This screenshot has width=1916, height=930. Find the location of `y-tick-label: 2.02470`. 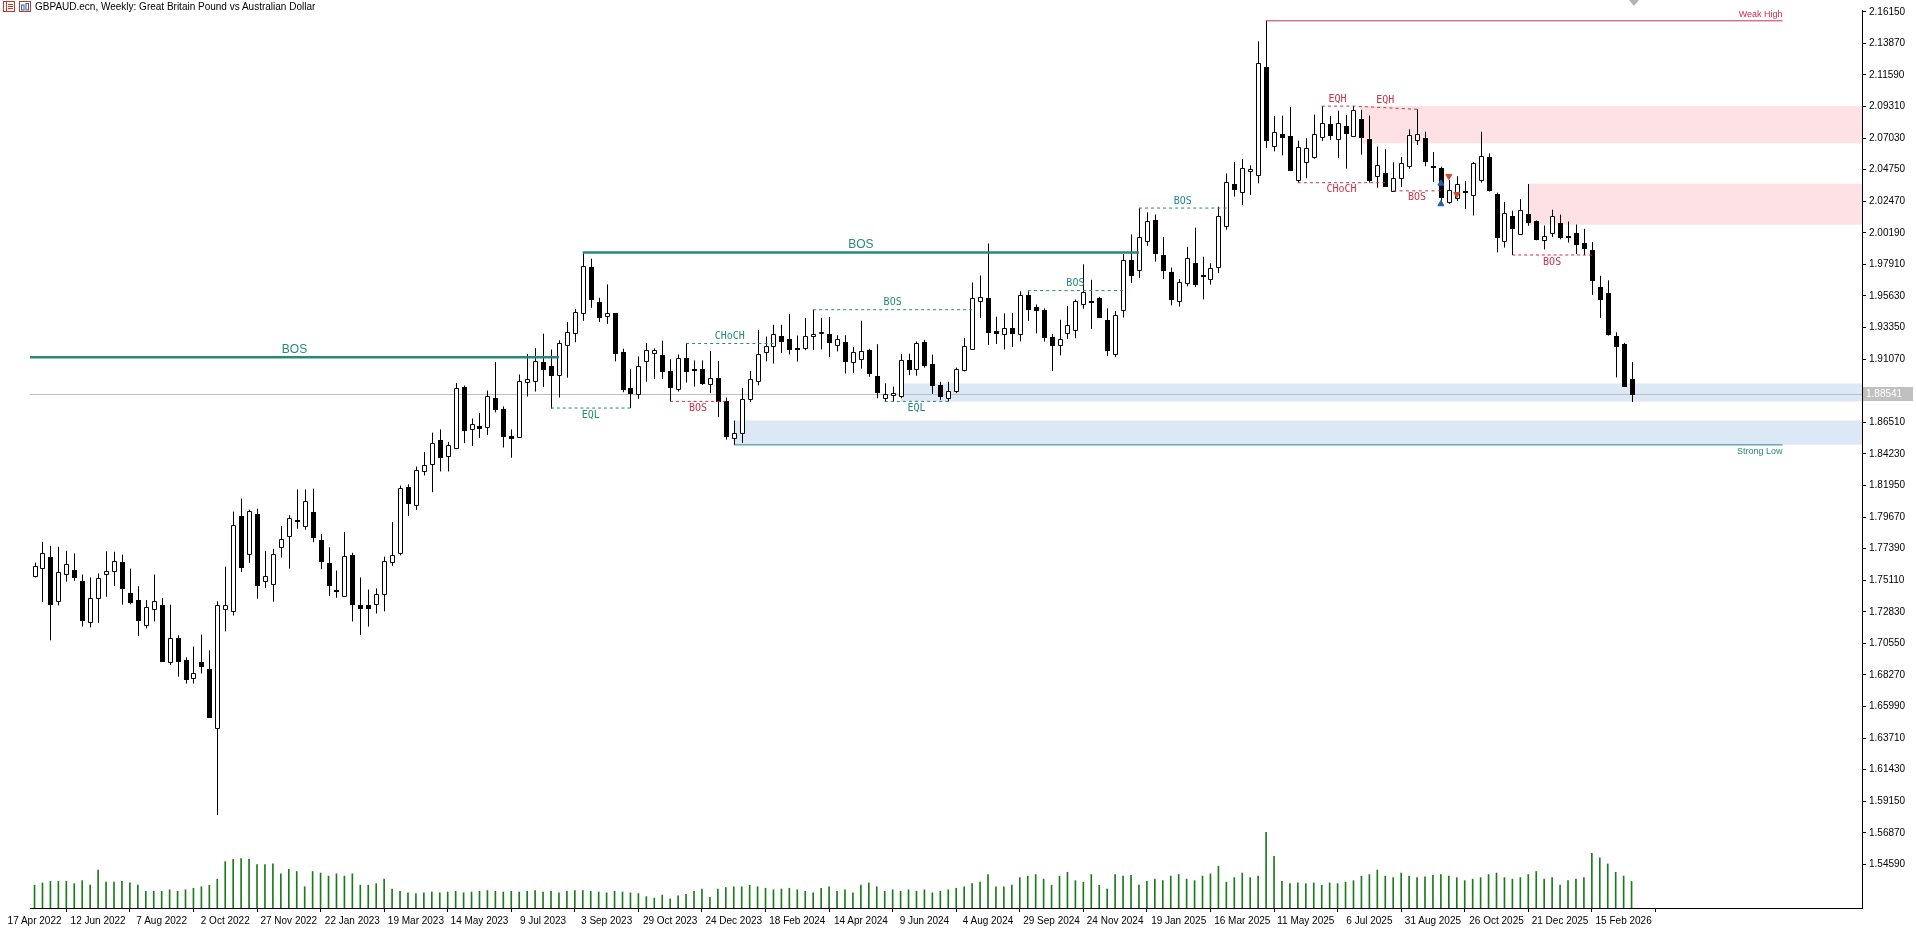

y-tick-label: 2.02470 is located at coordinates (1887, 201).